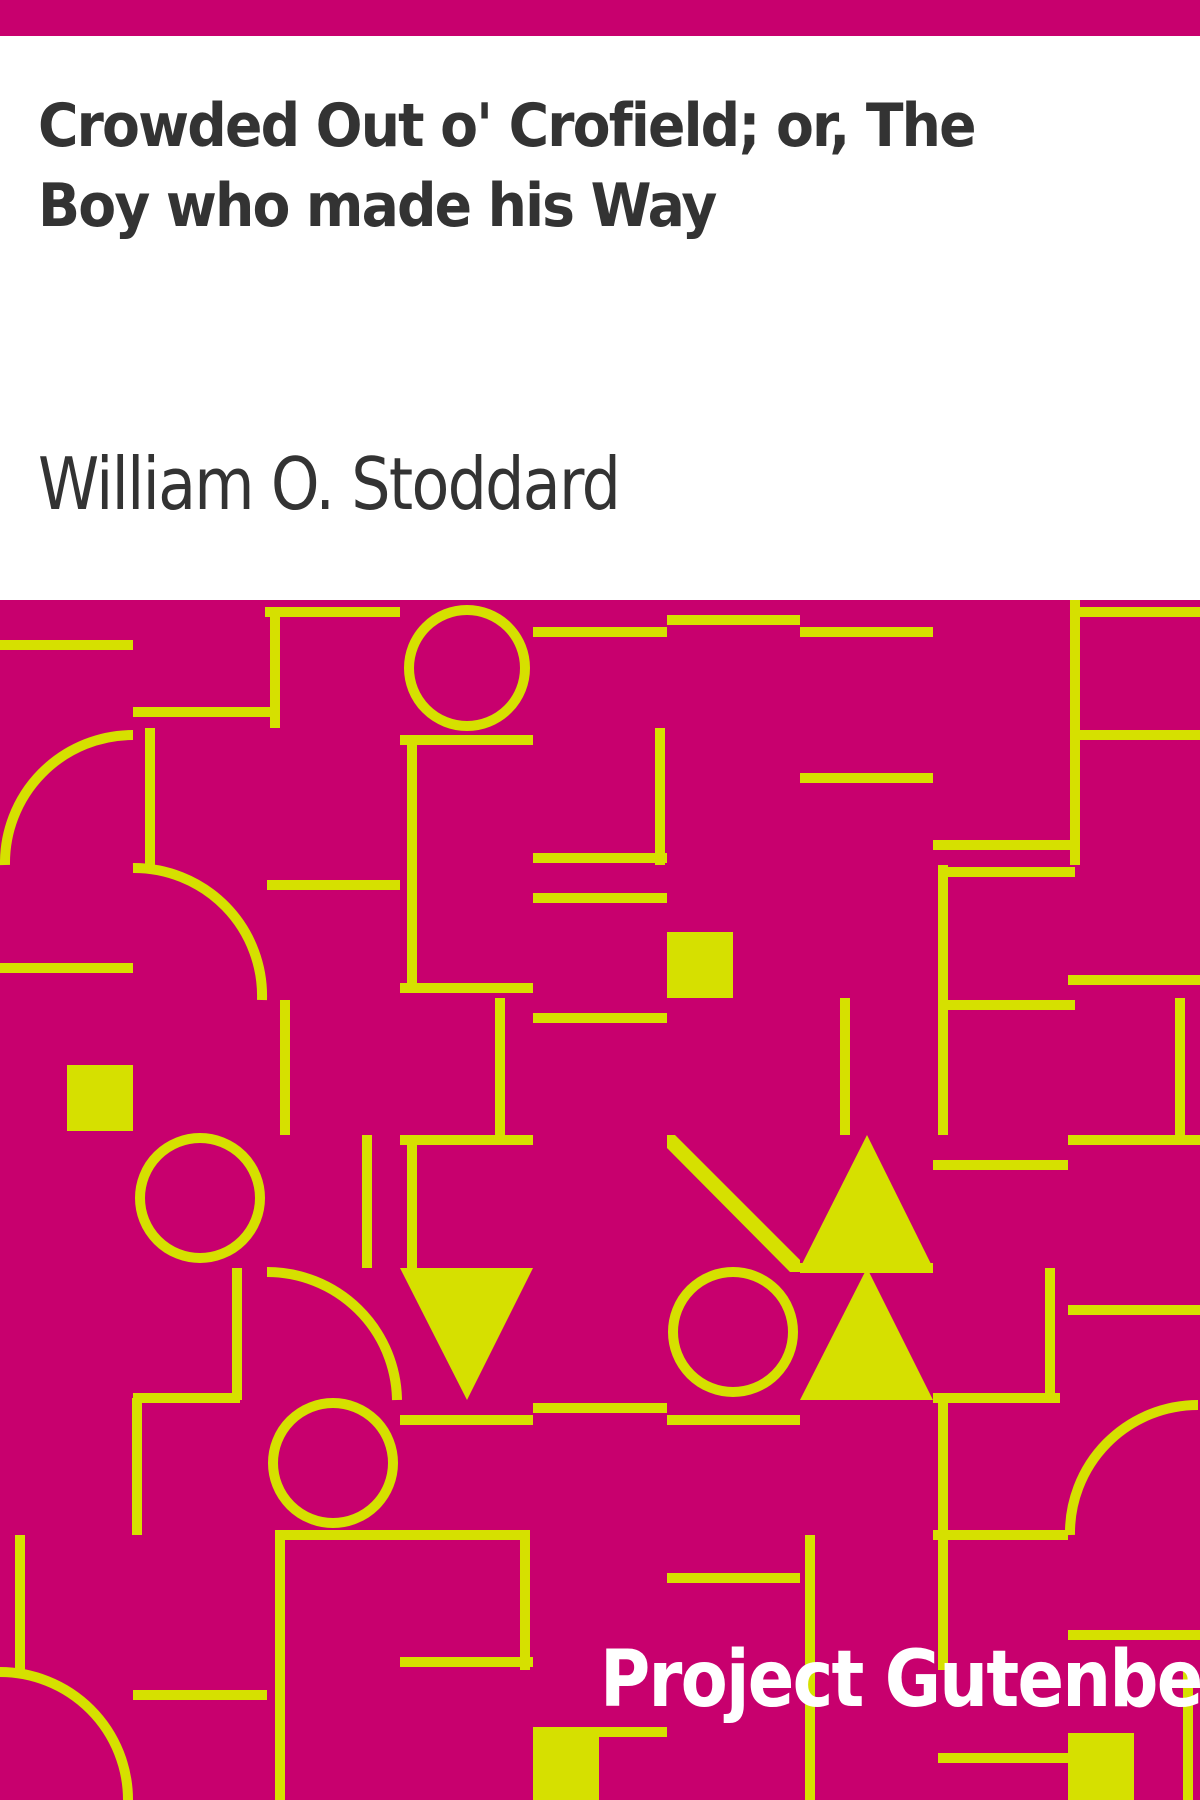 The width and height of the screenshot is (1200, 1800). What do you see at coordinates (600, 18) in the screenshot?
I see `top-color-bar` at bounding box center [600, 18].